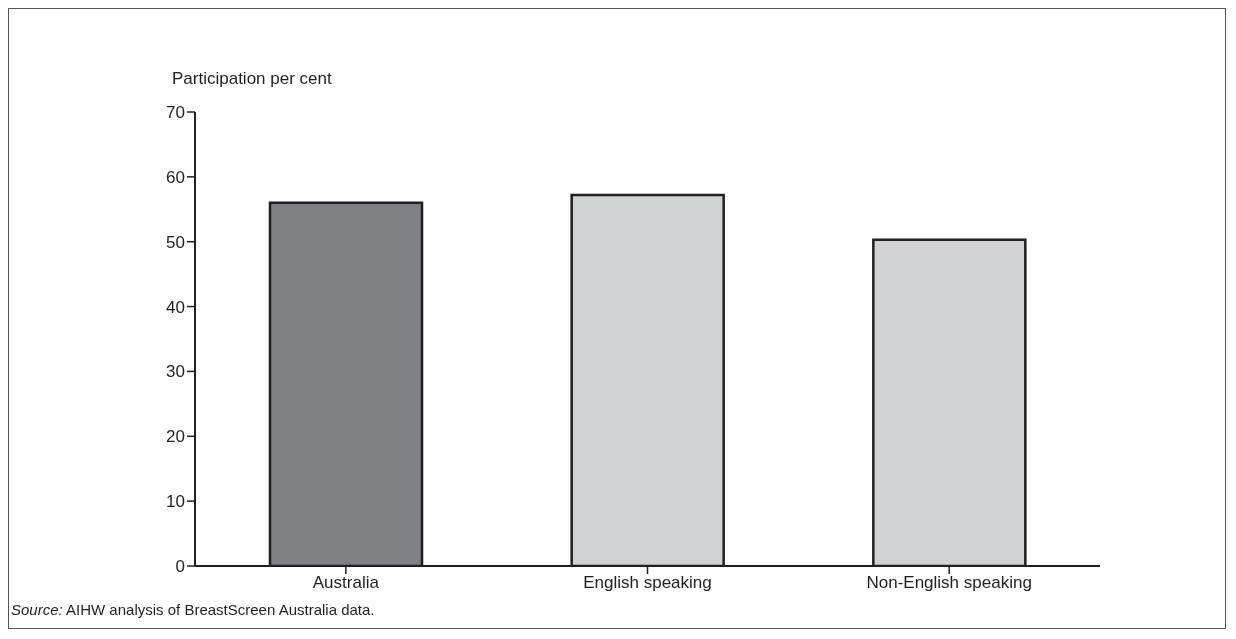 The height and width of the screenshot is (639, 1236). I want to click on source-note: Source: AIHW analysis of BreastScreen Australia data., so click(193, 609).